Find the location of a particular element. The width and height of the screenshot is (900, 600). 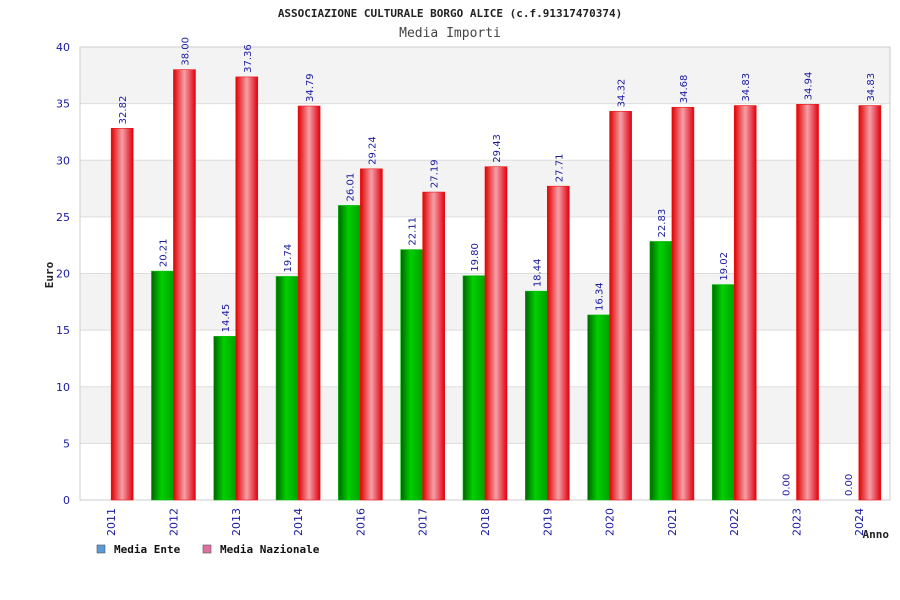

x-tick-label: 2023 is located at coordinates (797, 522).